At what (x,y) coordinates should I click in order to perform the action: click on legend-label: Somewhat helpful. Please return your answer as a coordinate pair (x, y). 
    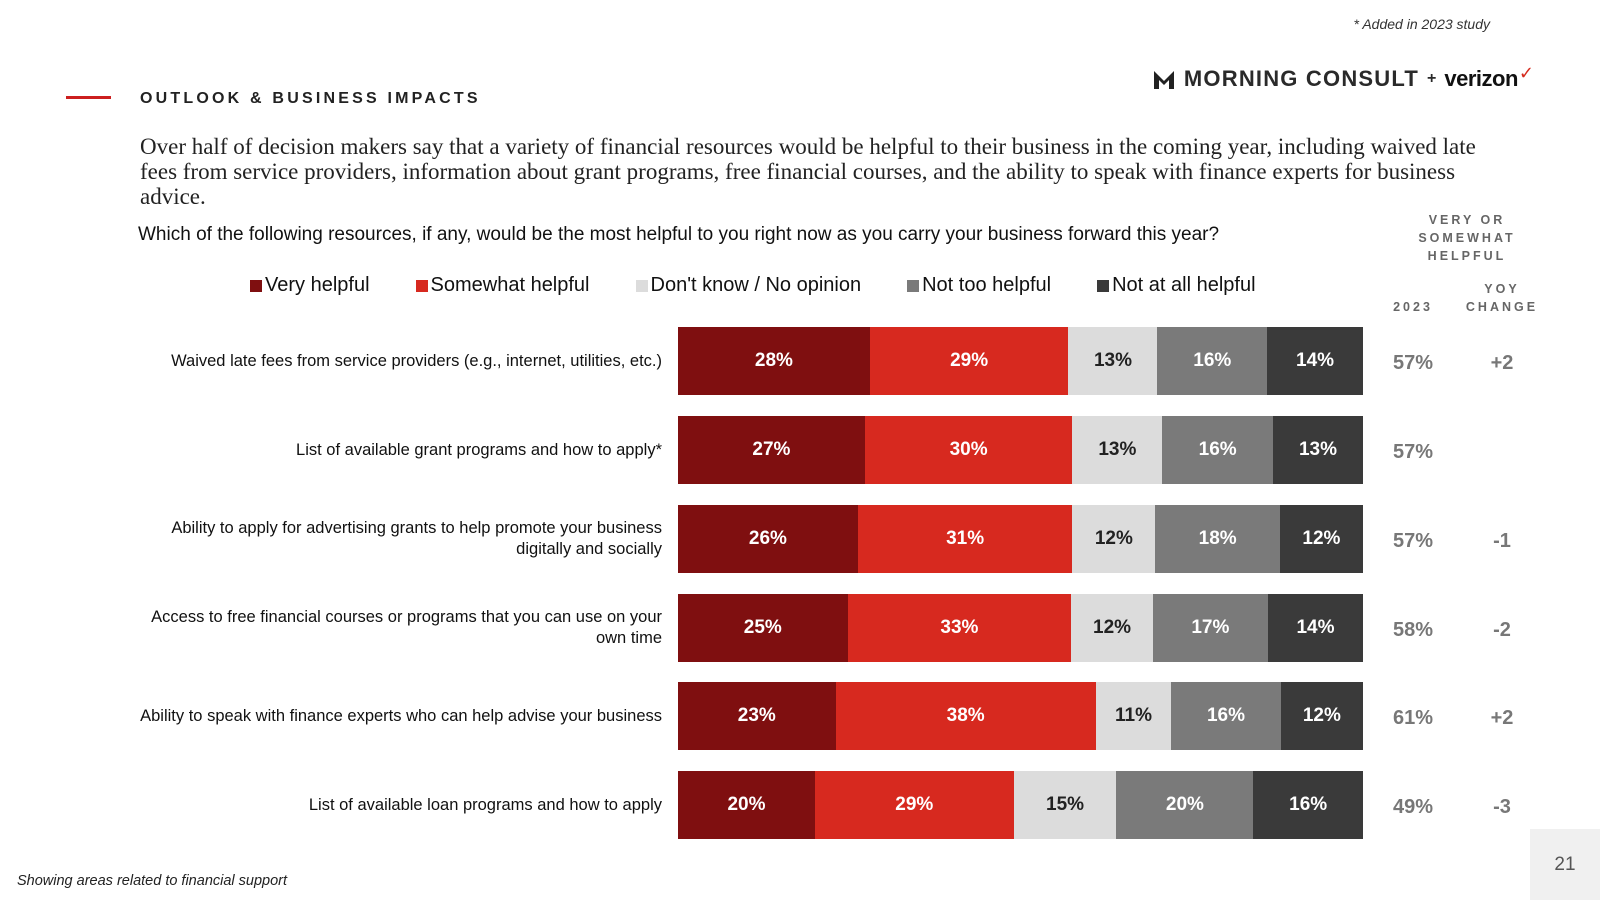
    Looking at the image, I should click on (510, 285).